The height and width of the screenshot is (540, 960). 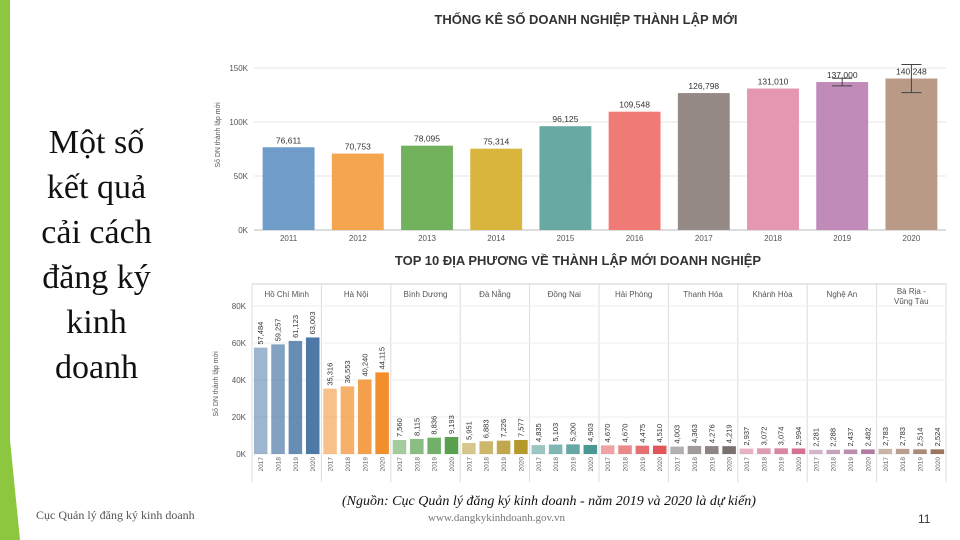 I want to click on chart1-bar-2020, so click(x=911, y=154).